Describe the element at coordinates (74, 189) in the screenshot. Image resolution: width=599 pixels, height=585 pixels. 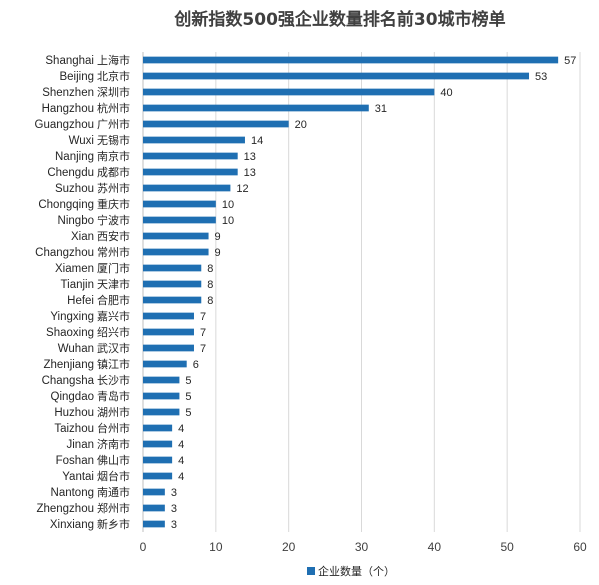
I see `category-label-en: Suzhou` at that location.